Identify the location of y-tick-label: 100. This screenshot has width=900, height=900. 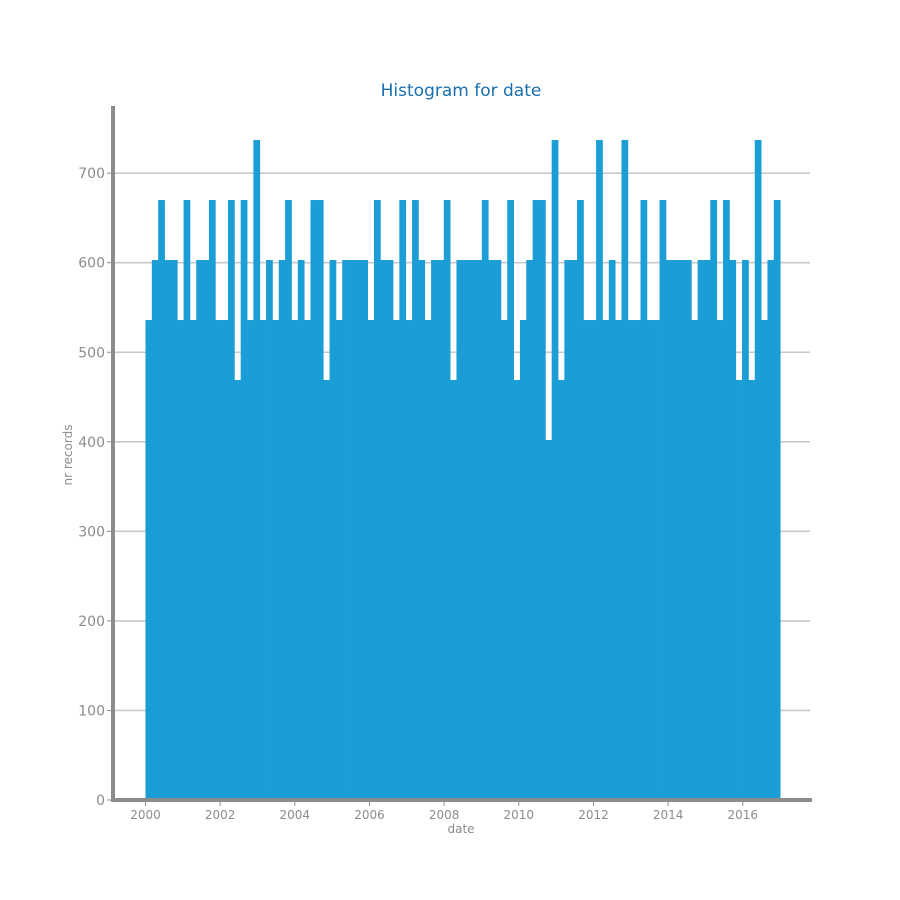
(91, 711).